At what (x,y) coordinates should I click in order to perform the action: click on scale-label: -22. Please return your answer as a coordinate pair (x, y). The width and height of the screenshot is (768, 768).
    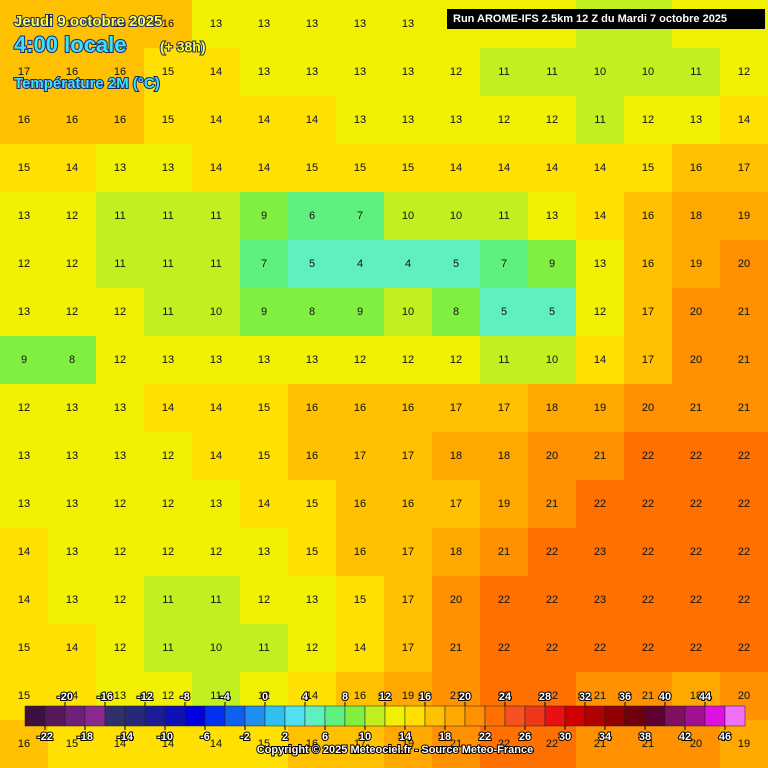
    Looking at the image, I should click on (45, 737).